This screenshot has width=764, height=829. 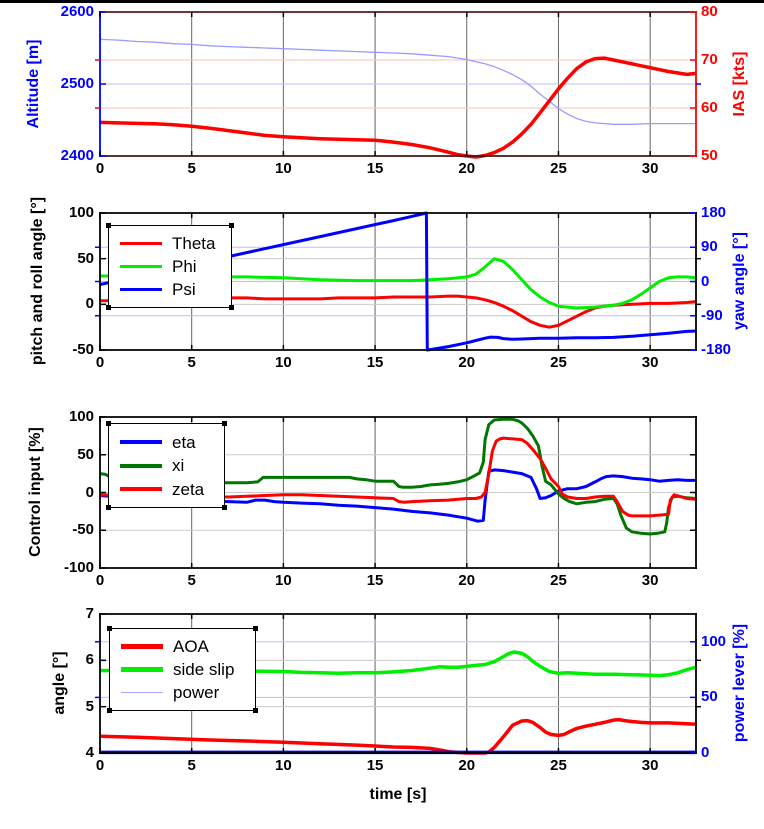 I want to click on legend-item-side-slip: side slip, so click(x=186, y=669).